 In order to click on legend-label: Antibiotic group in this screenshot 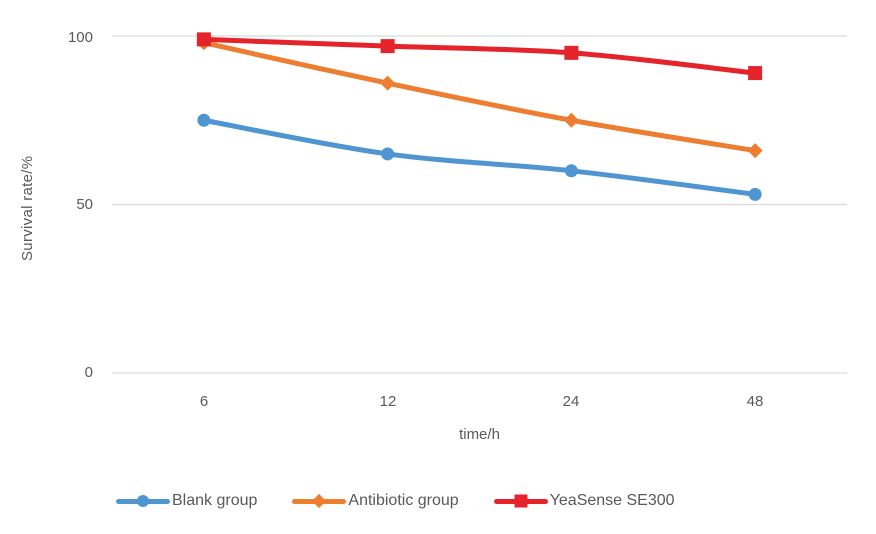, I will do `click(403, 500)`.